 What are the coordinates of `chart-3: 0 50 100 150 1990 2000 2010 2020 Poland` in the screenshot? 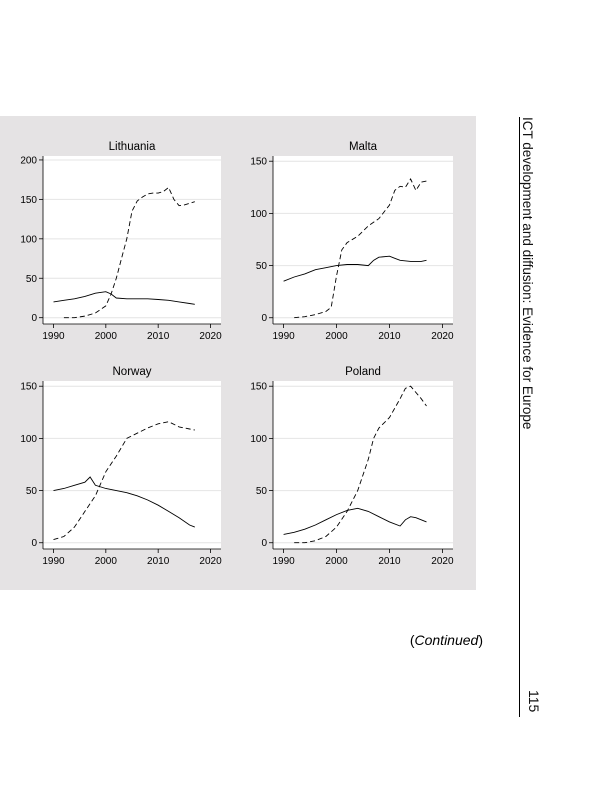 It's located at (352, 466).